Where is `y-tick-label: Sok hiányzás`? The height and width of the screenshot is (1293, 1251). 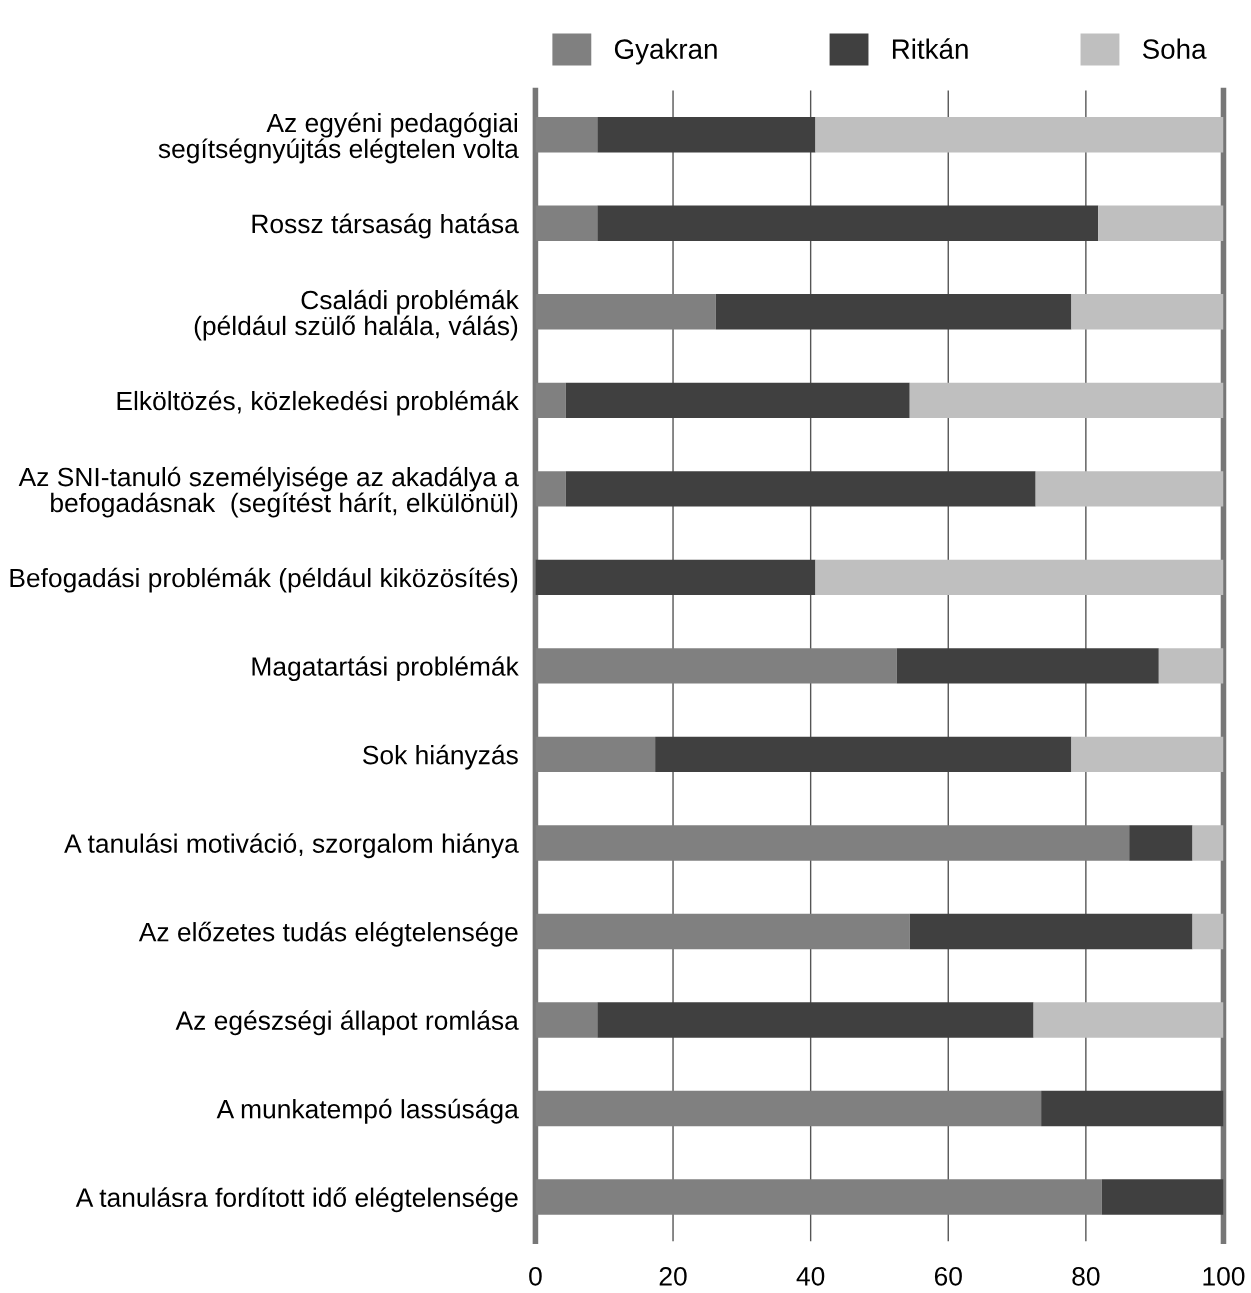 y-tick-label: Sok hiányzás is located at coordinates (440, 757).